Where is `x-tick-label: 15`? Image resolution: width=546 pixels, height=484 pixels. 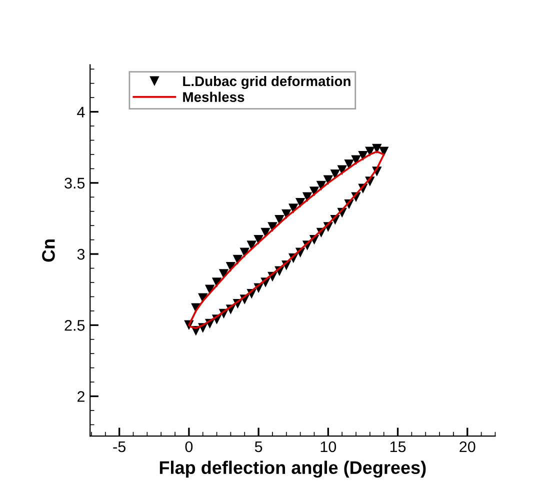 x-tick-label: 15 is located at coordinates (398, 447).